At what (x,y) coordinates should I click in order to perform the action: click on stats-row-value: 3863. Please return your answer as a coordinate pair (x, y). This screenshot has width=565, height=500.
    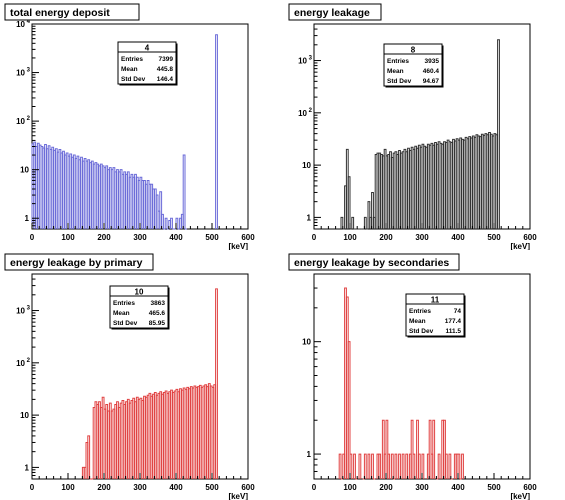
    Looking at the image, I should click on (158, 303).